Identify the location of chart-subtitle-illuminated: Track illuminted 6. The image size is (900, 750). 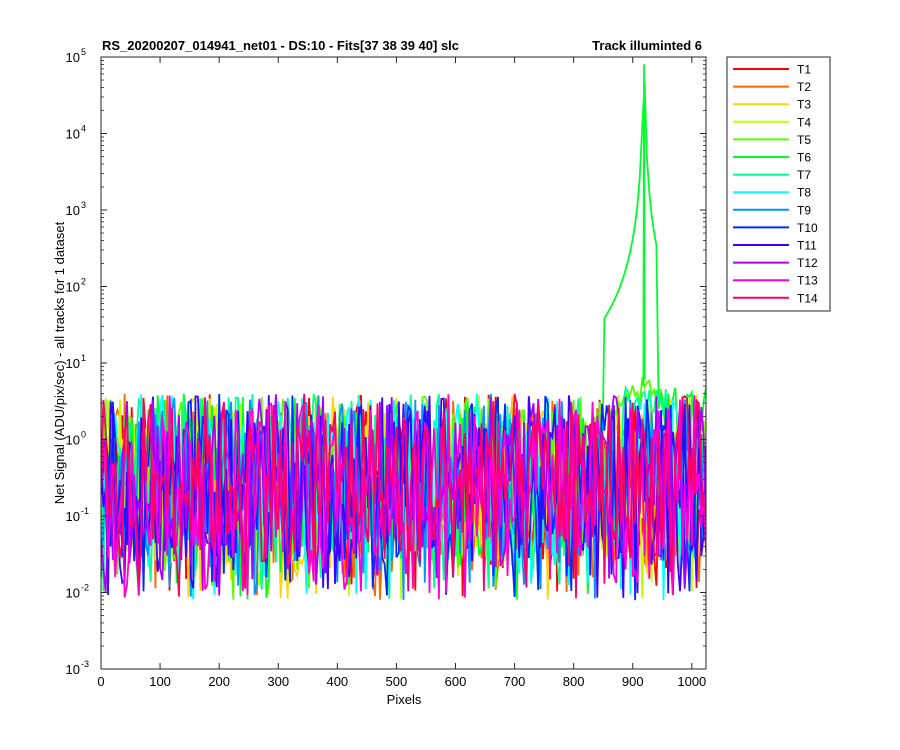
(647, 45).